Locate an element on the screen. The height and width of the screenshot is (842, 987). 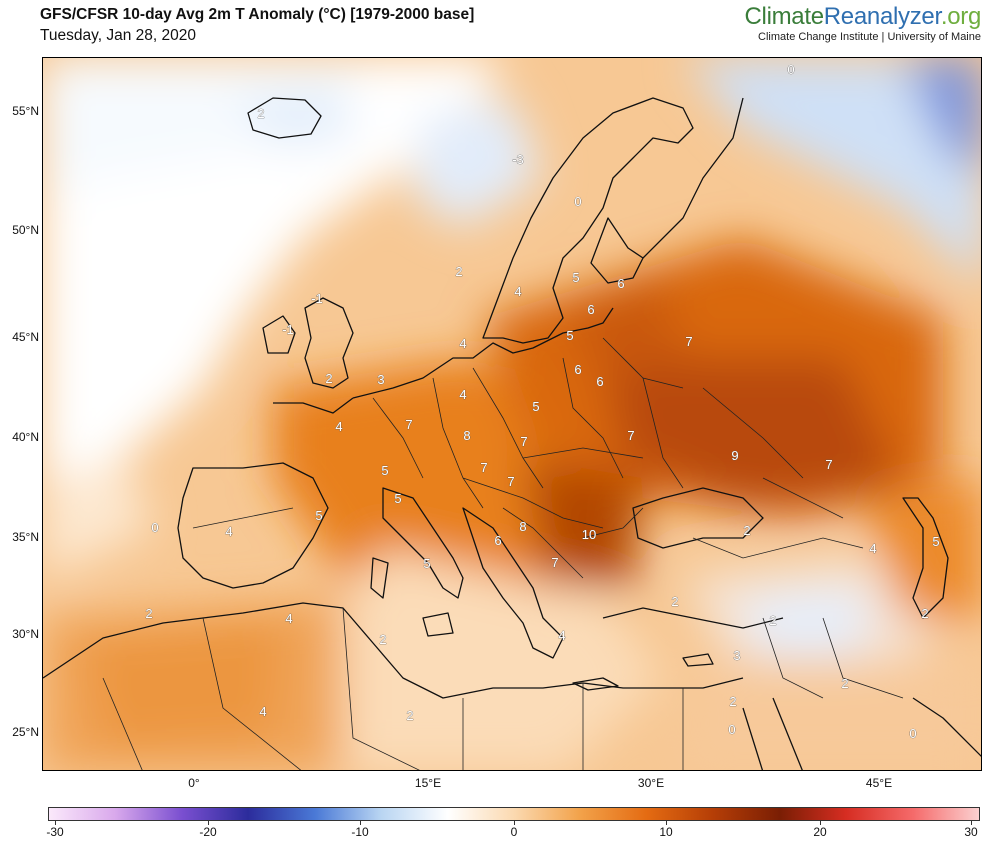
lon-label: 15°E is located at coordinates (428, 783).